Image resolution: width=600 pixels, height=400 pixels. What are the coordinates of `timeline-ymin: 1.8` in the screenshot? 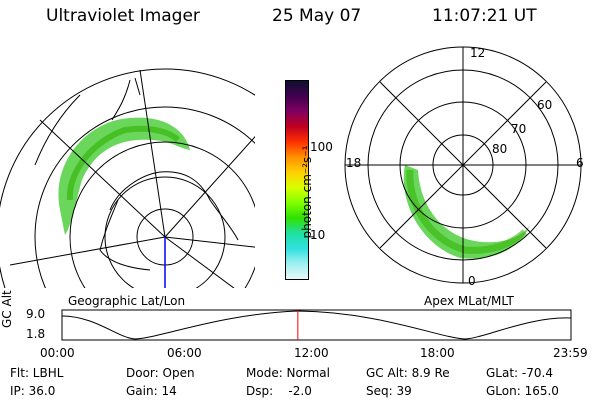 It's located at (36, 334).